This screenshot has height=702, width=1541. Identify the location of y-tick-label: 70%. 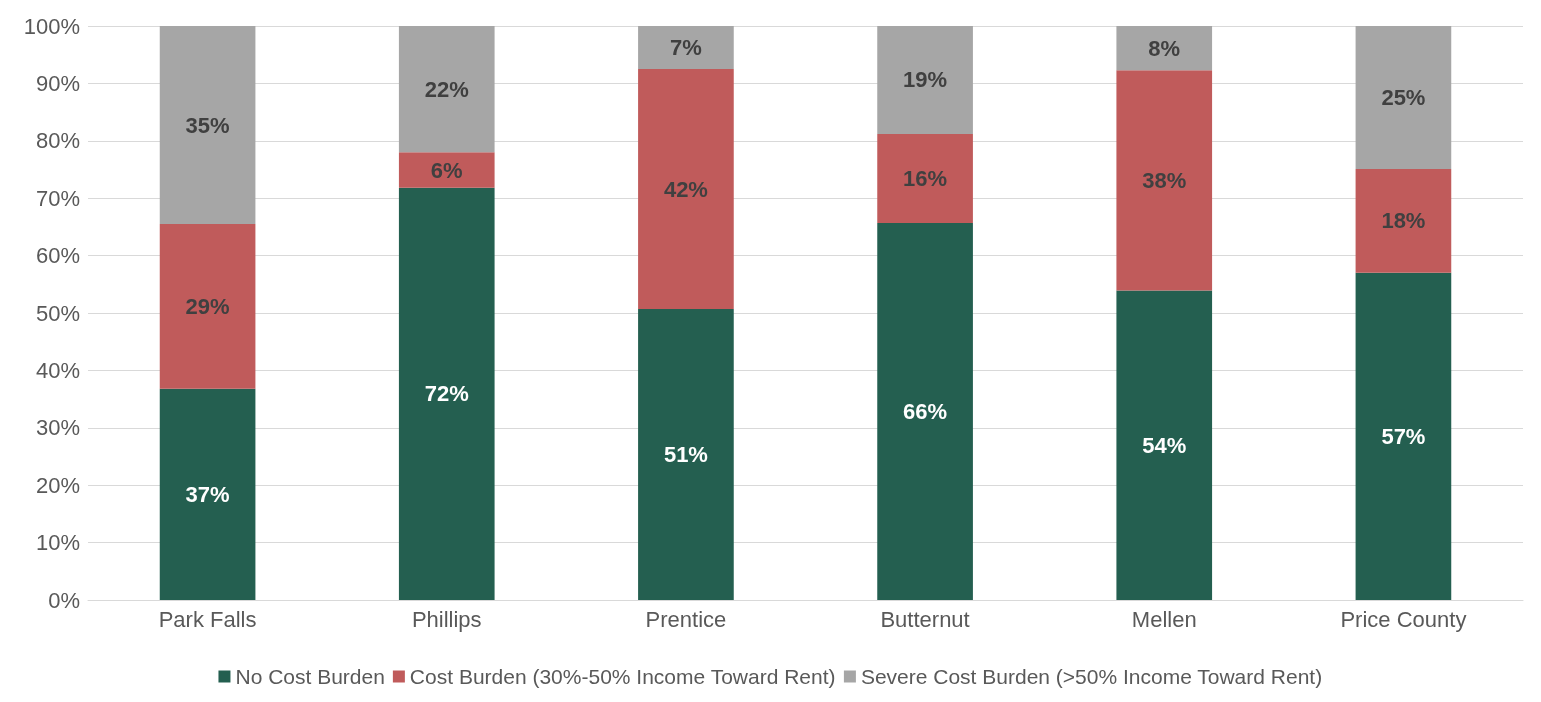
(57, 198).